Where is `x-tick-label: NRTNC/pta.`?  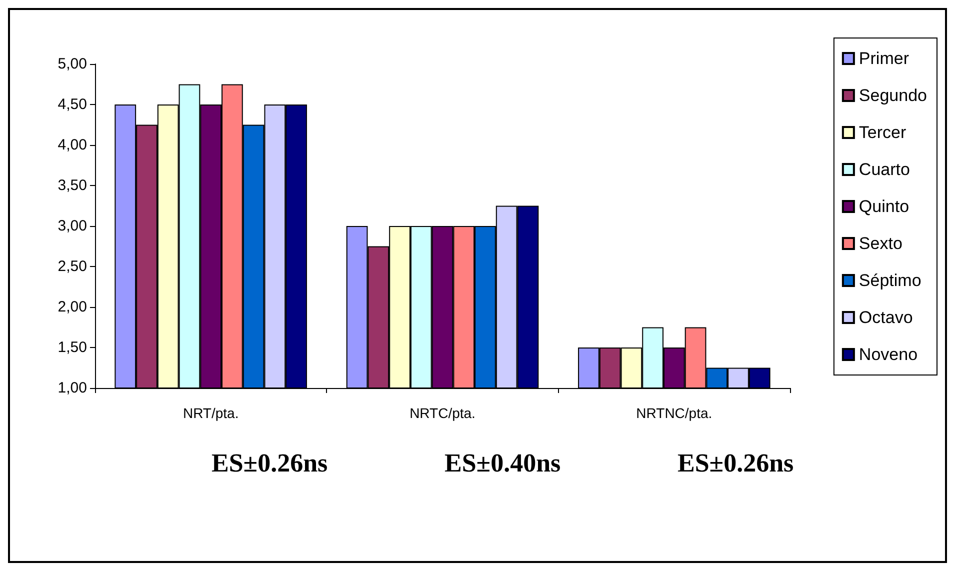
x-tick-label: NRTNC/pta. is located at coordinates (674, 413).